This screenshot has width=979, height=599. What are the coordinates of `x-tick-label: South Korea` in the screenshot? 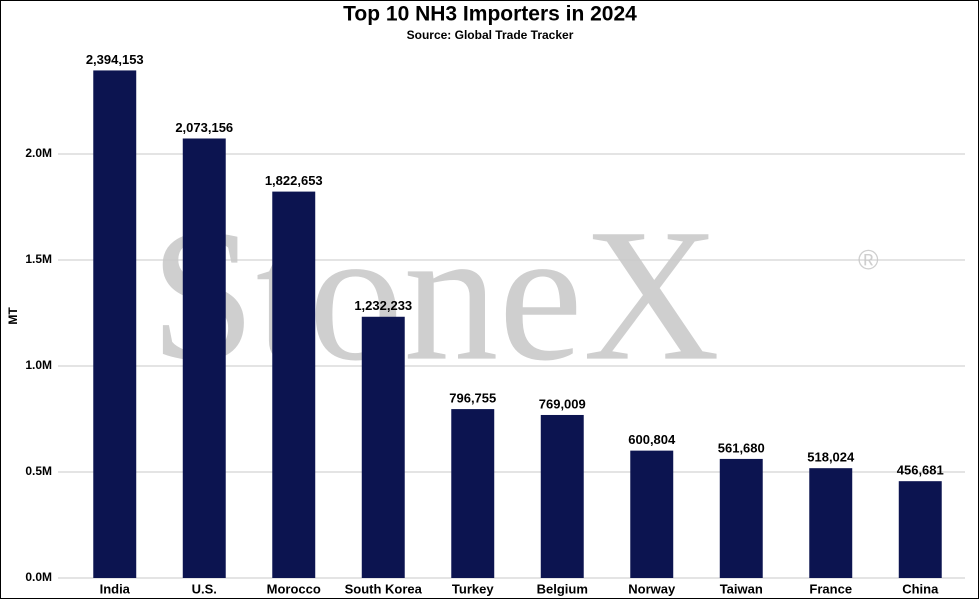 It's located at (384, 588).